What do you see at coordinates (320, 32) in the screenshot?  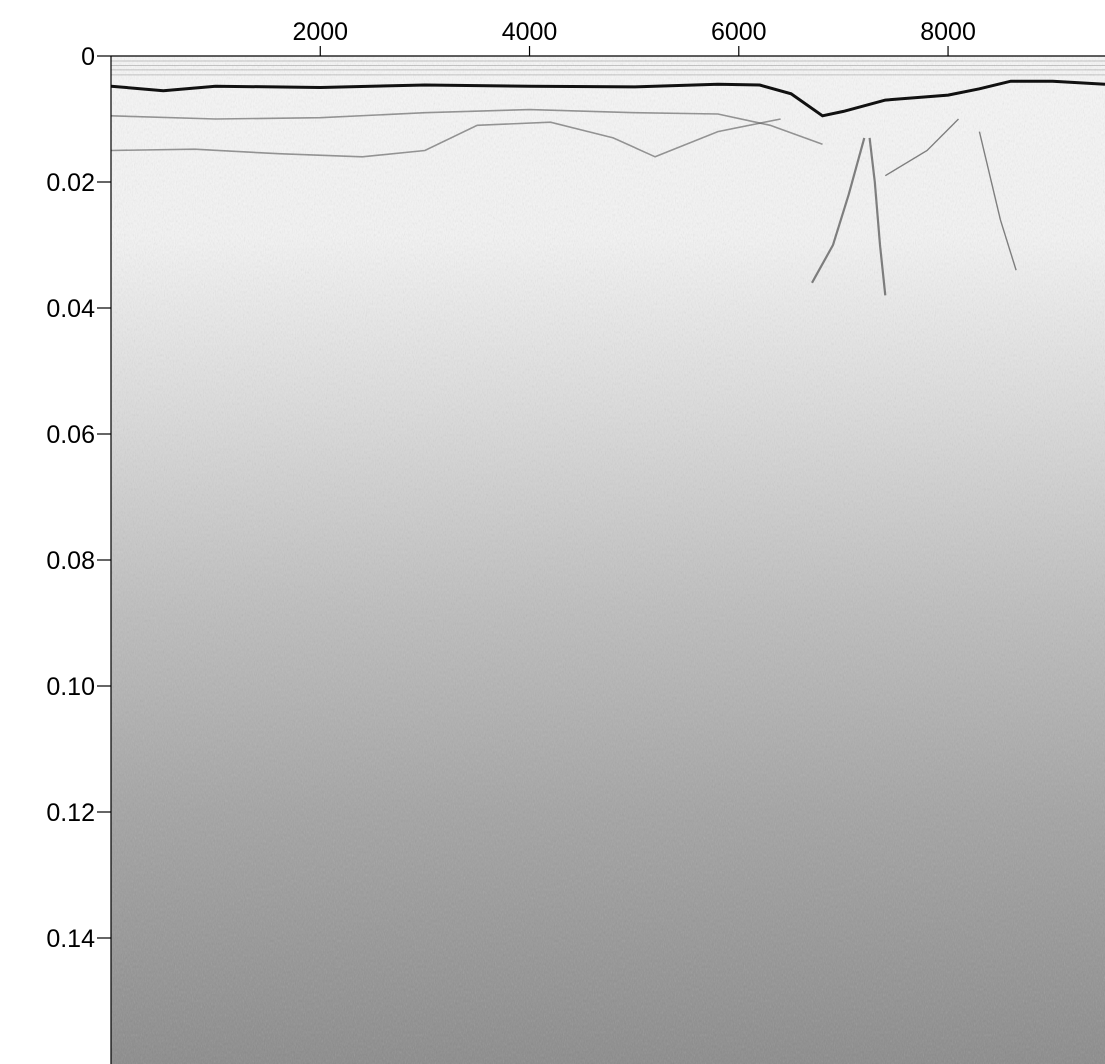 I see `x-tick-label-2000: 2000` at bounding box center [320, 32].